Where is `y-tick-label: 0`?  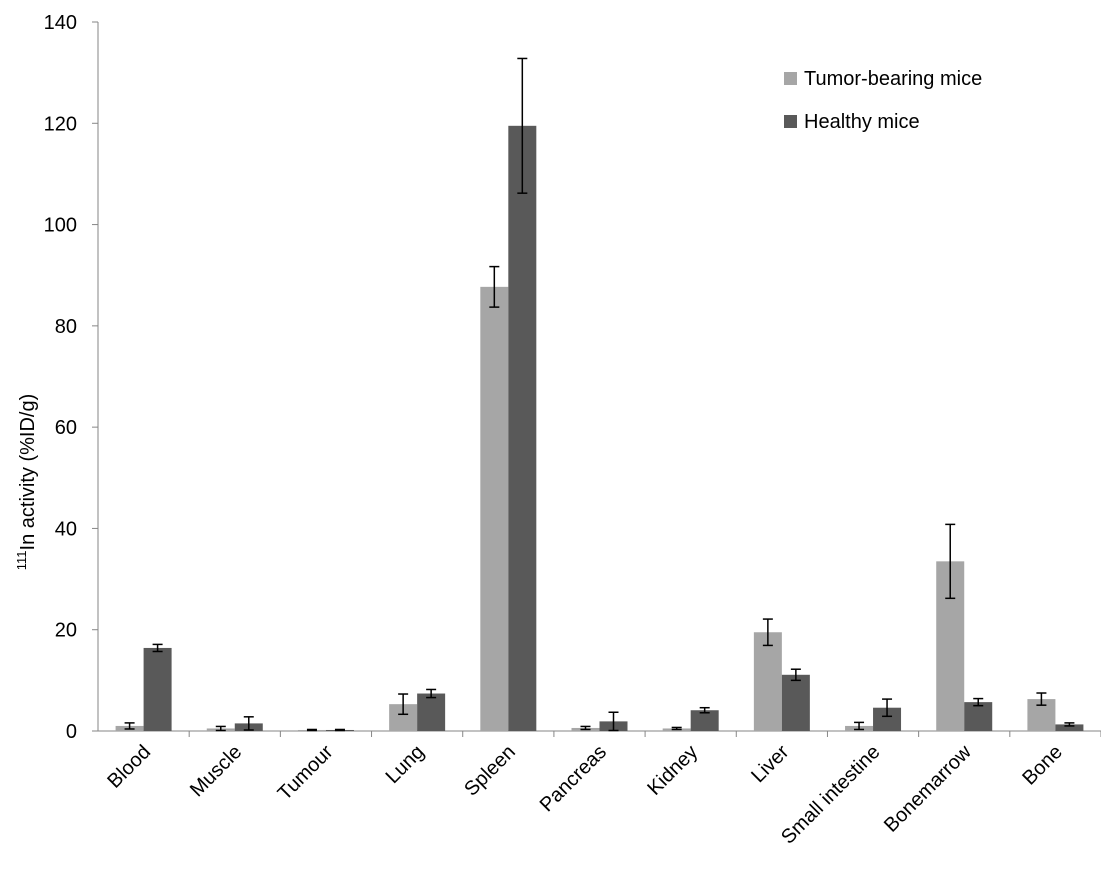
y-tick-label: 0 is located at coordinates (71, 732).